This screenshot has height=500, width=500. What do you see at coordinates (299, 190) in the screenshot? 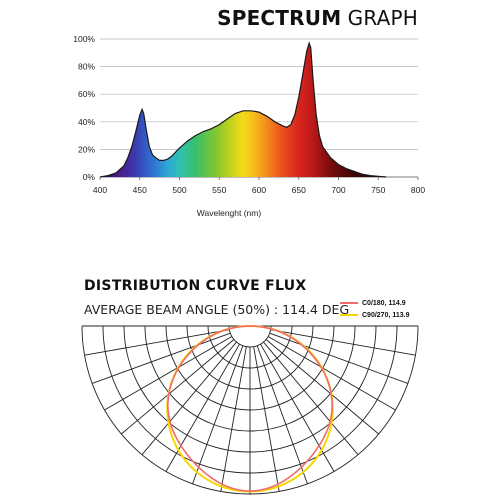
I see `x-tick-label: 650` at bounding box center [299, 190].